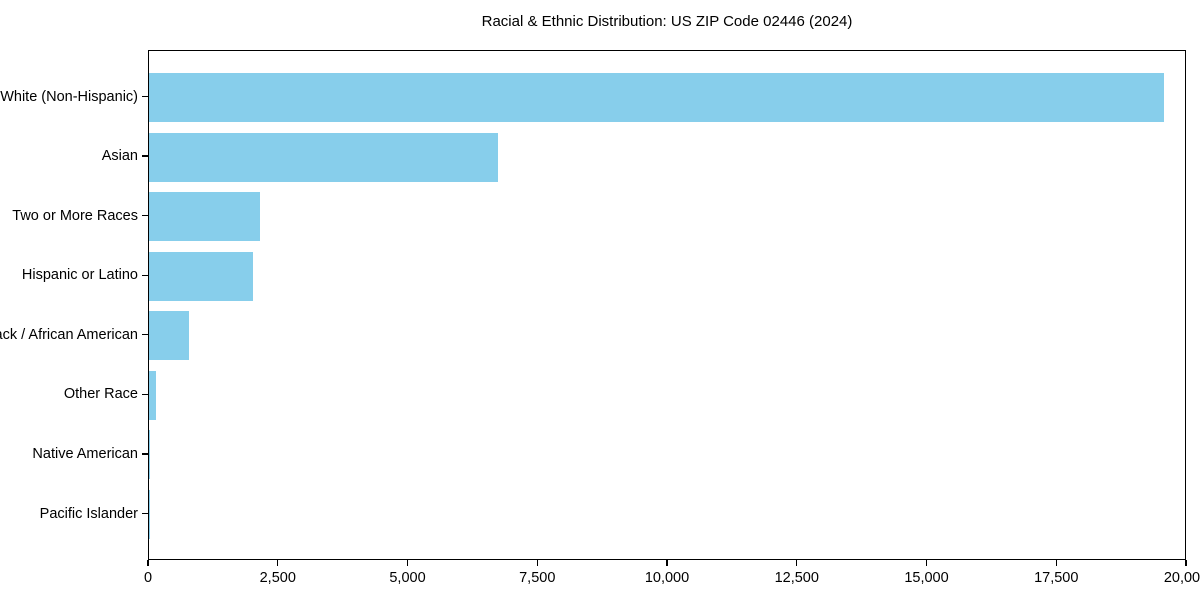  I want to click on x-tick-label: 20,000, so click(1181, 578).